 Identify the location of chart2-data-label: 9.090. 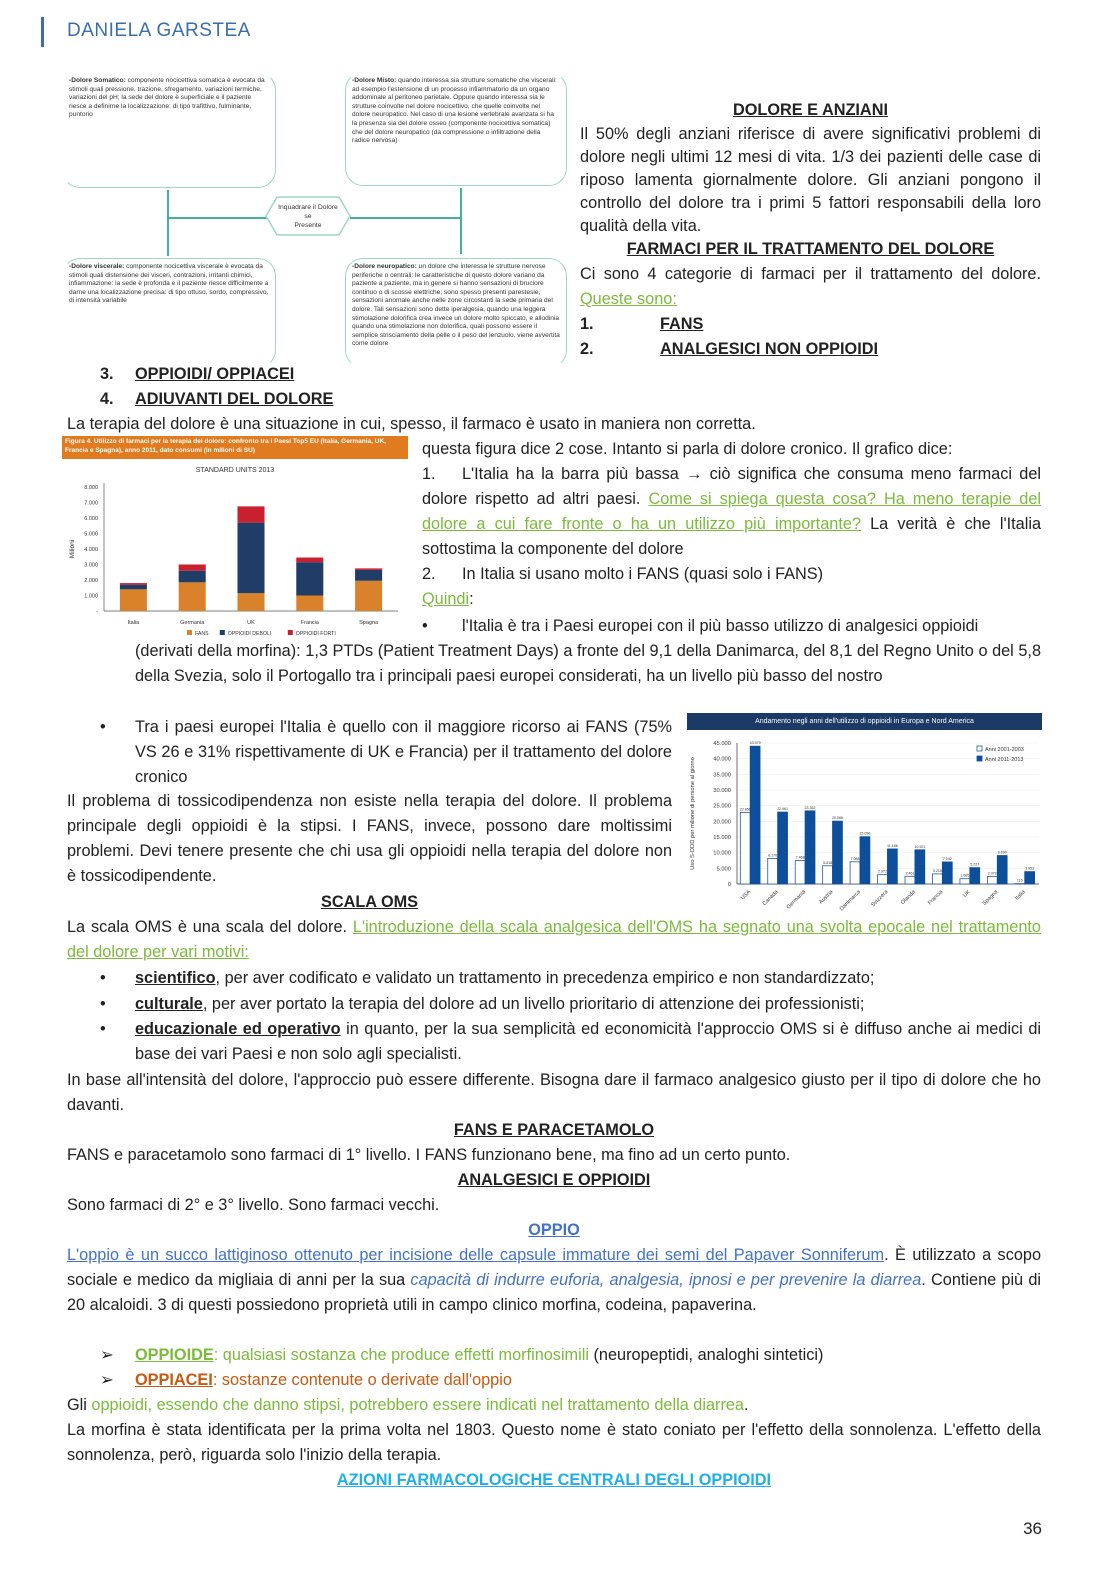
(1002, 853).